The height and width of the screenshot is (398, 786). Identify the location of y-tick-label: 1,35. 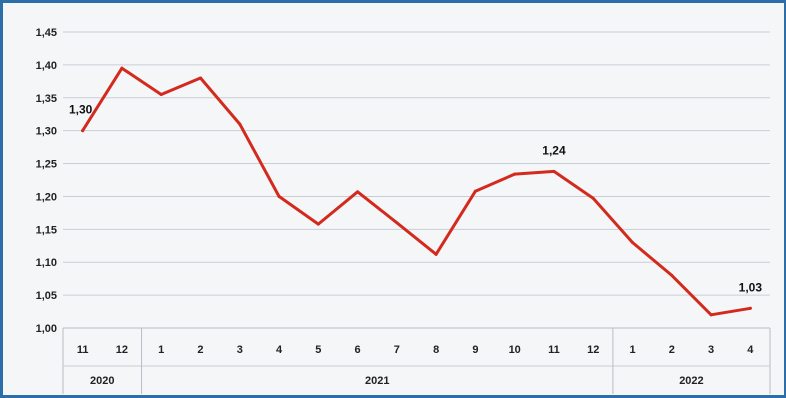
(46, 99).